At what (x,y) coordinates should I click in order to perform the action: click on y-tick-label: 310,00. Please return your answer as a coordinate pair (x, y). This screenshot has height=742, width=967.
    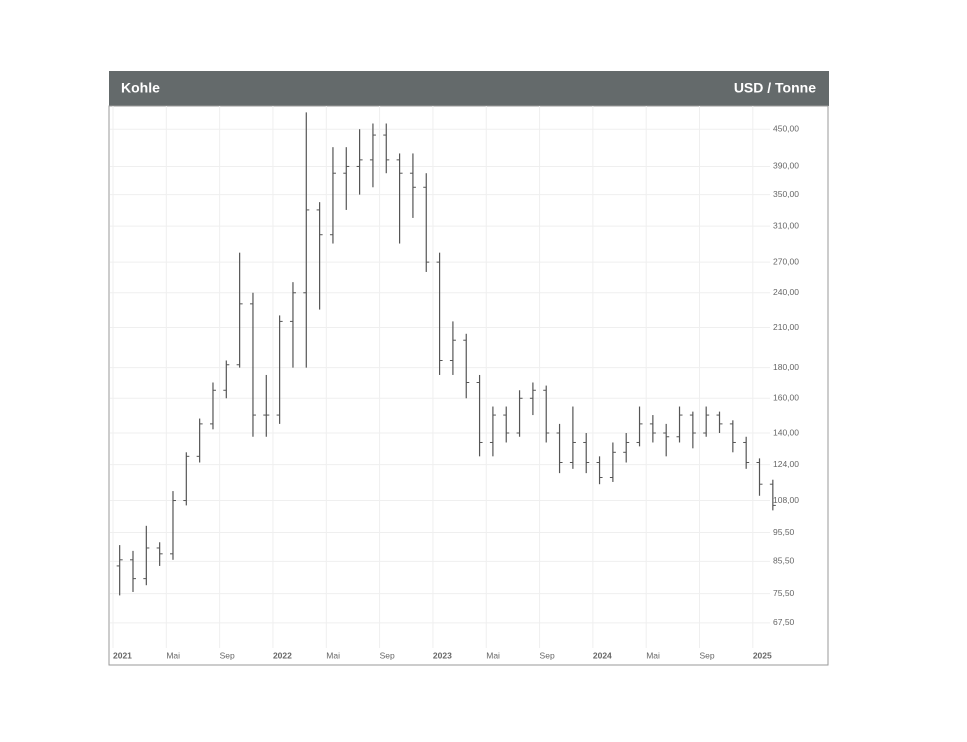
    Looking at the image, I should click on (786, 225).